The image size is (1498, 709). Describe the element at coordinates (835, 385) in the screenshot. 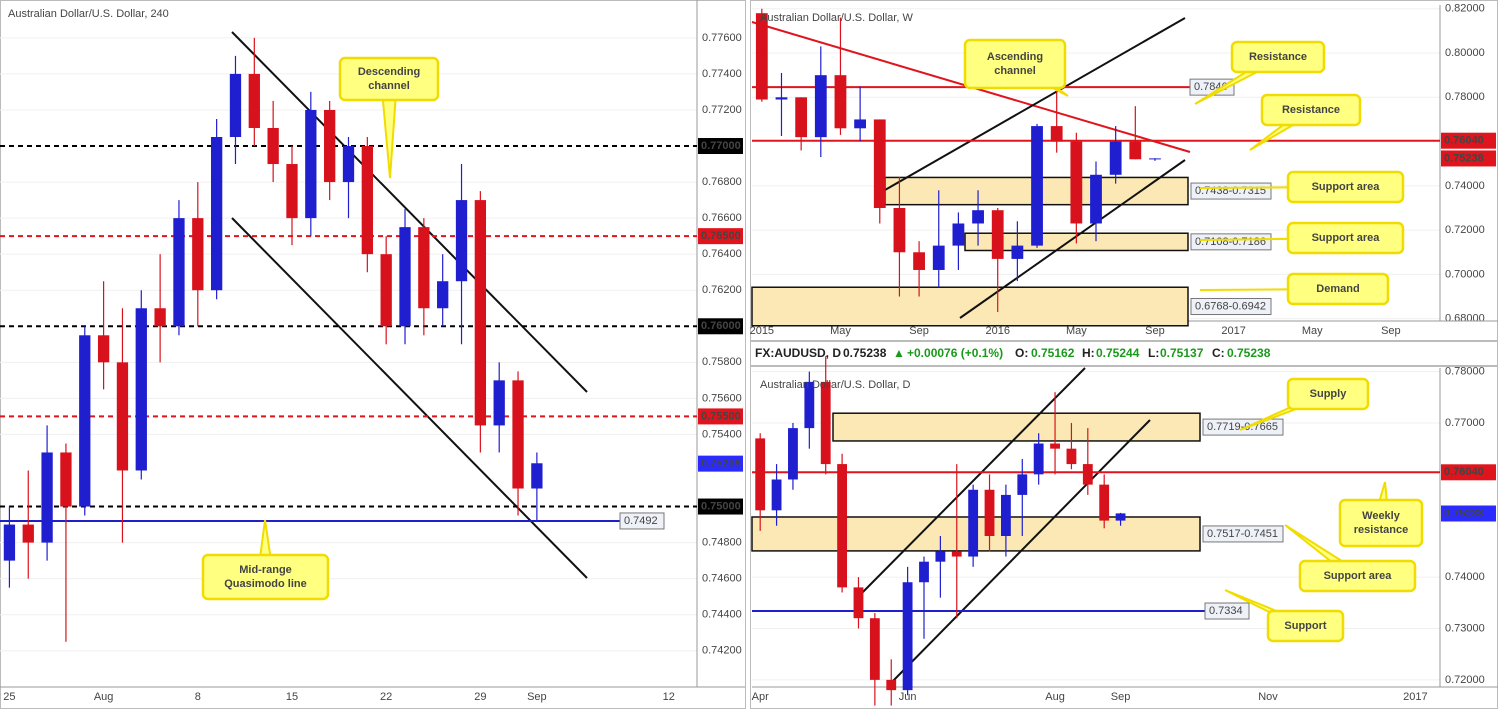

I see `chart-title: Australian Dollar/U.S. Dollar, D` at that location.